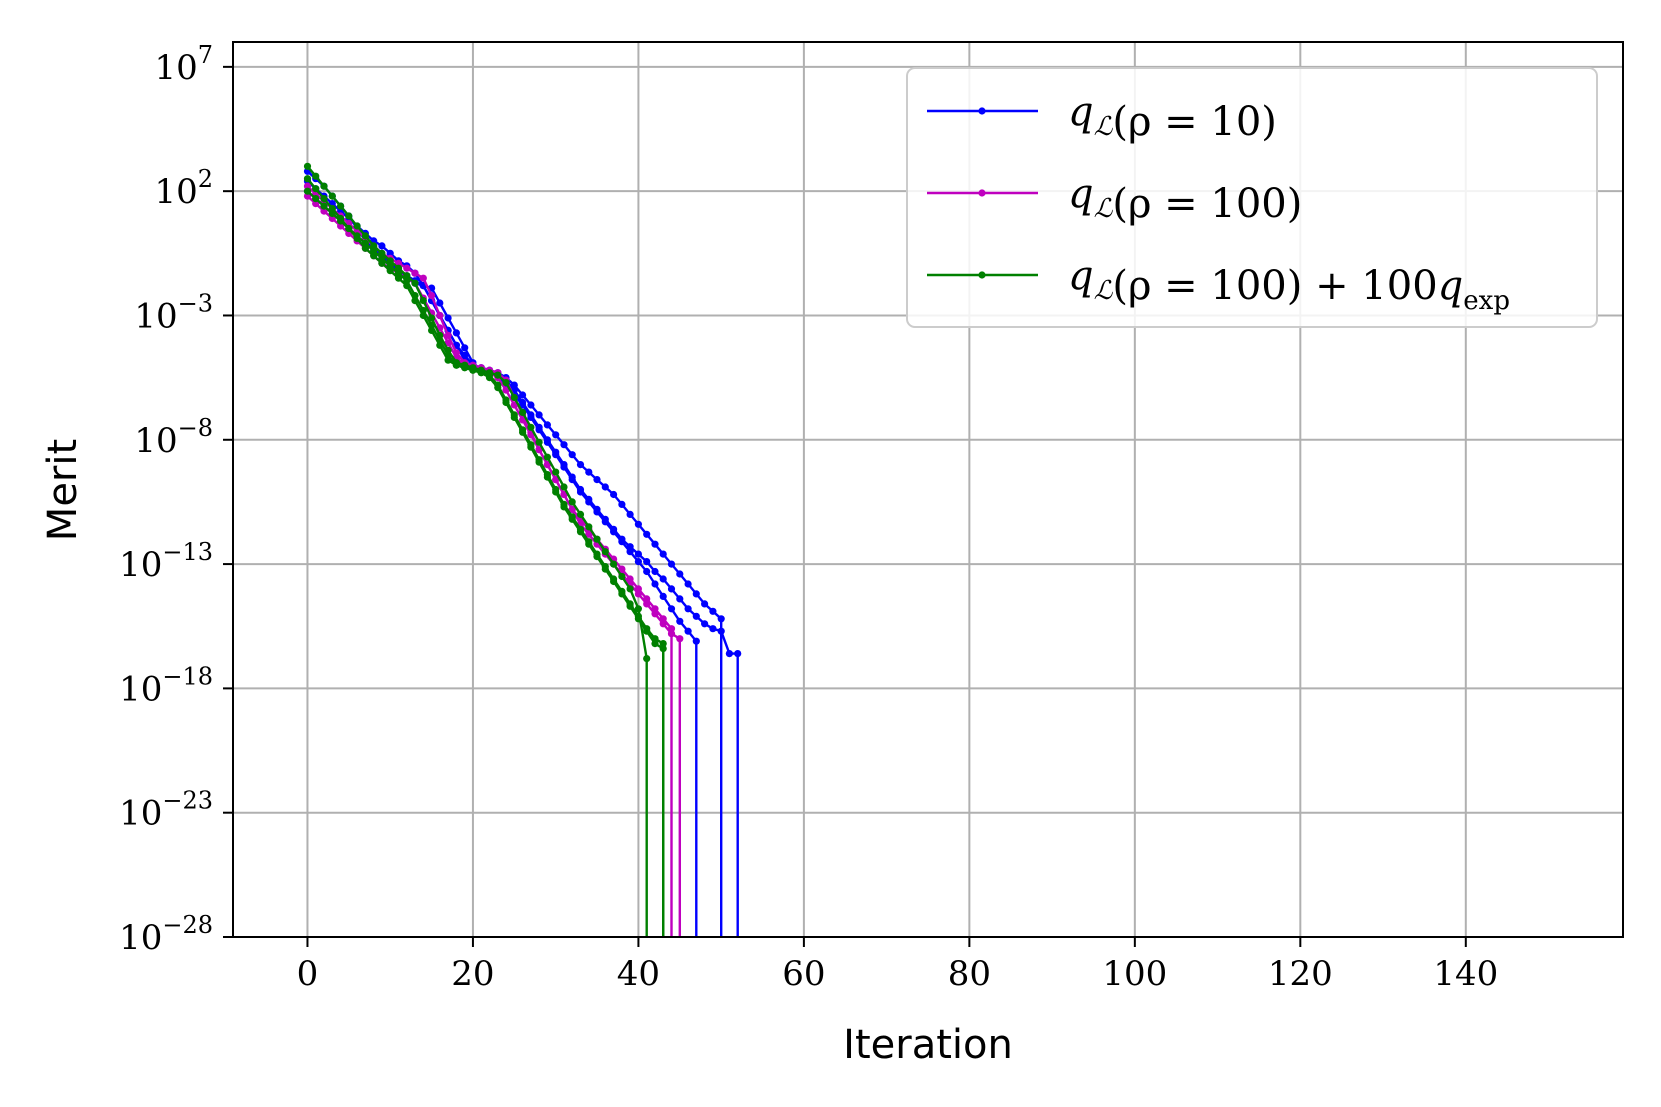 Image resolution: width=1661 pixels, height=1107 pixels. Describe the element at coordinates (638, 974) in the screenshot. I see `x-tick-label-2: 40` at that location.